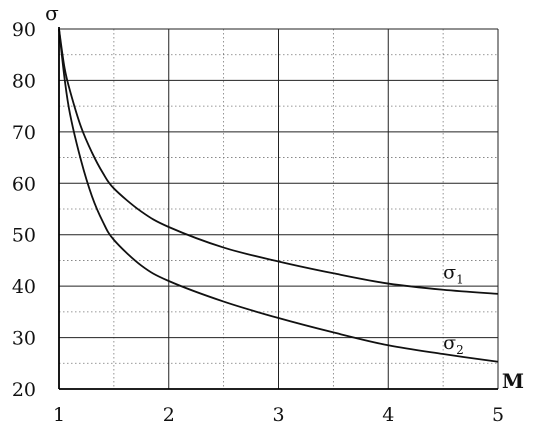 Image resolution: width=550 pixels, height=441 pixels. I want to click on y-tick-label: 70, so click(24, 133).